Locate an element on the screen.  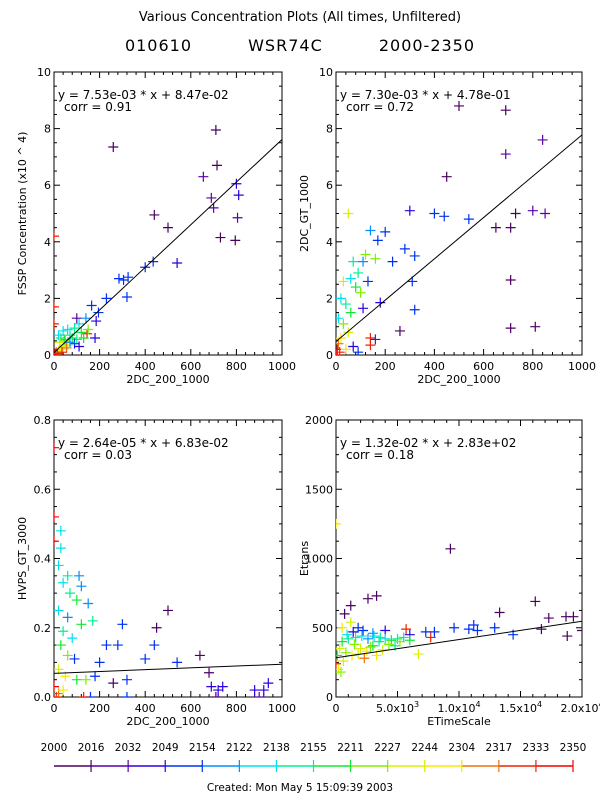
colorbar-label: 2049 is located at coordinates (165, 748).